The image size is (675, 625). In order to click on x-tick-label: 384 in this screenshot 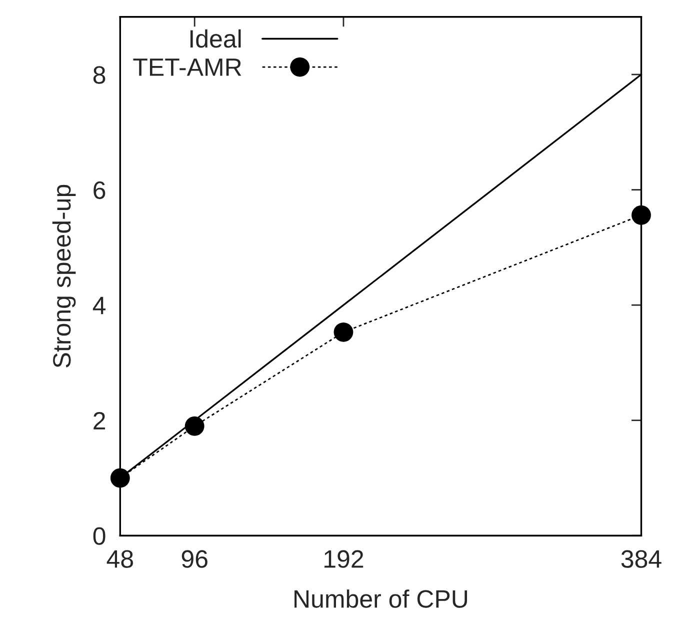, I will do `click(641, 559)`.